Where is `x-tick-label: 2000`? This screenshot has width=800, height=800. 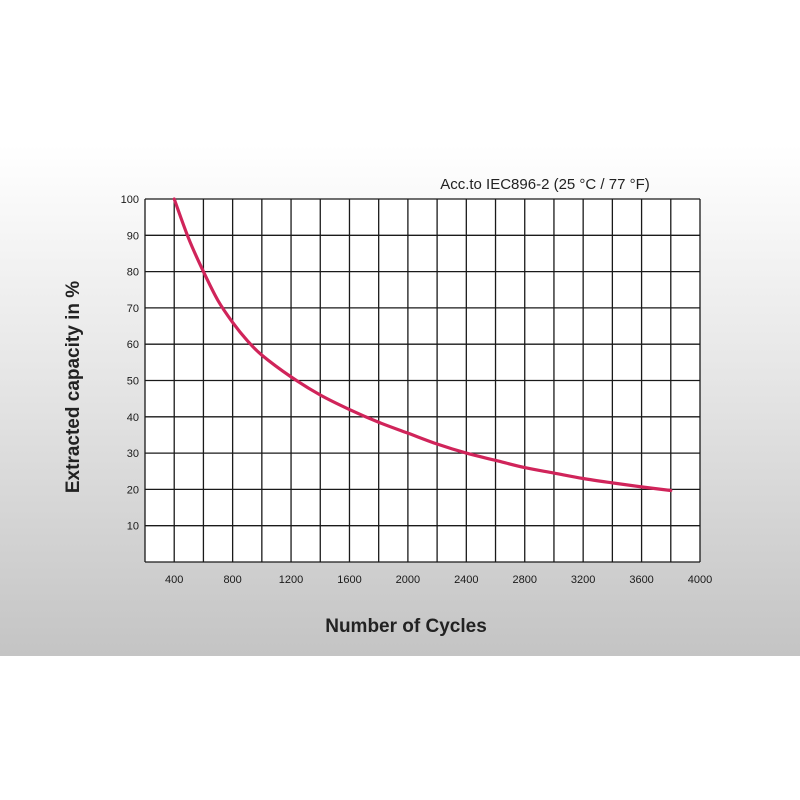
x-tick-label: 2000 is located at coordinates (408, 580).